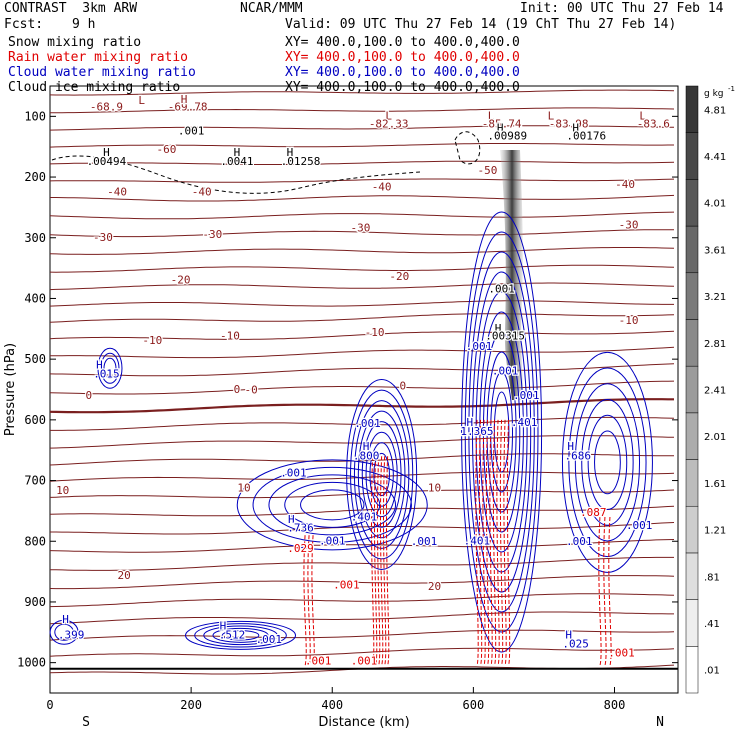 This screenshot has height=740, width=740. What do you see at coordinates (660, 722) in the screenshot?
I see `north-label: N` at bounding box center [660, 722].